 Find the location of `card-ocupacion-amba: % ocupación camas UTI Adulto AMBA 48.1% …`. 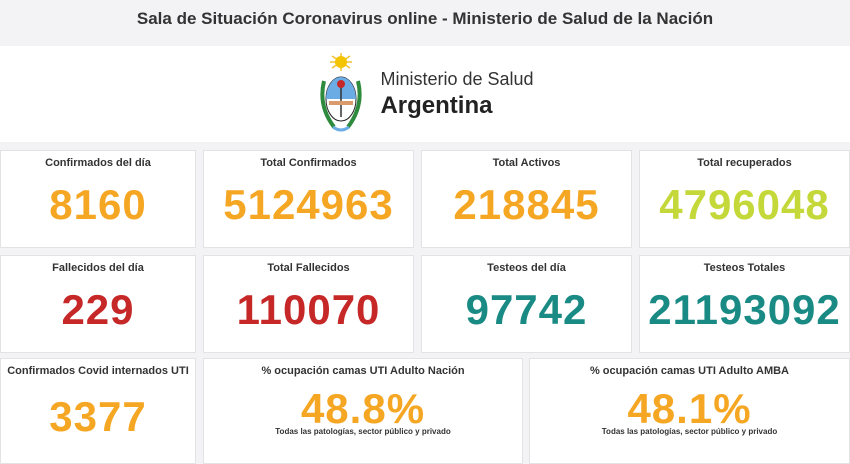

card-ocupacion-amba: % ocupación camas UTI Adulto AMBA 48.1% … is located at coordinates (689, 411).